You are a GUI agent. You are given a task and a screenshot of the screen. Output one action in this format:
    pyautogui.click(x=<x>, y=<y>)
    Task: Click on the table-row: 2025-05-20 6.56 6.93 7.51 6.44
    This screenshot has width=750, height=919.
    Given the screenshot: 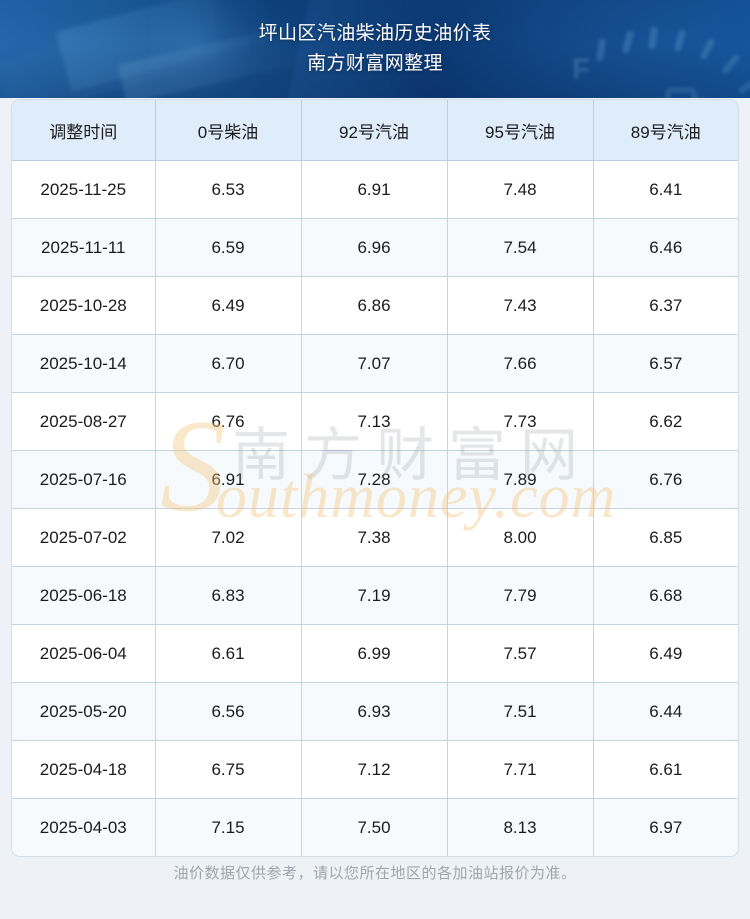 What is the action you would take?
    pyautogui.click(x=375, y=711)
    